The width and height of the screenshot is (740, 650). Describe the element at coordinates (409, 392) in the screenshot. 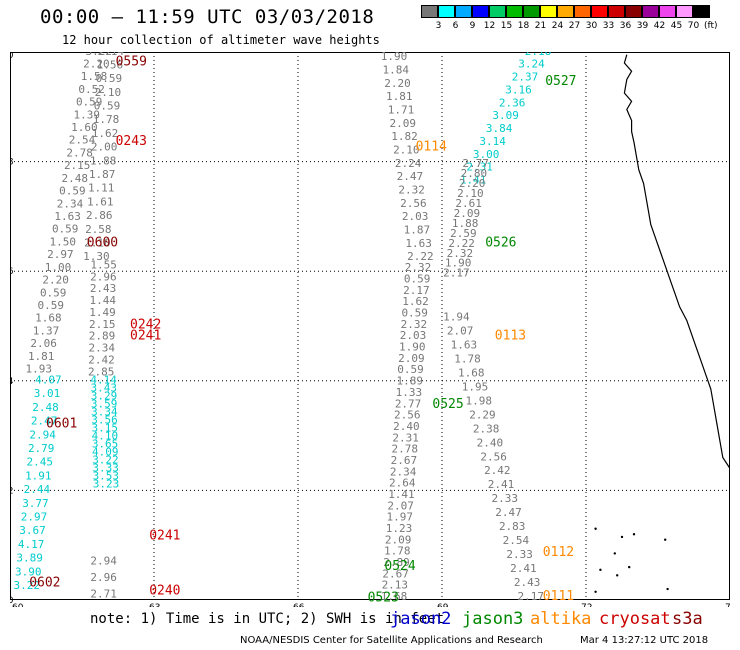

I see `swh-value: 1.33` at that location.